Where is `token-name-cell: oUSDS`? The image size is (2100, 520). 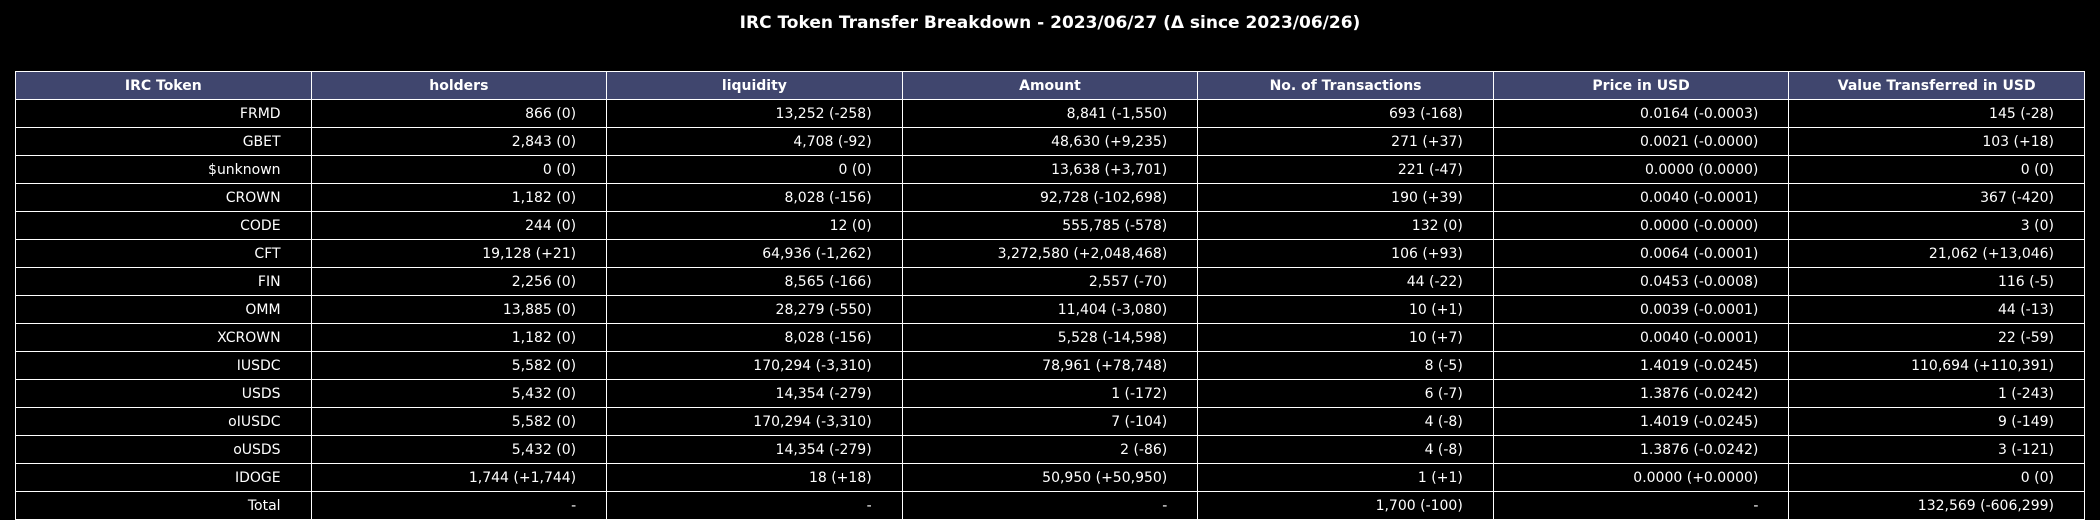
token-name-cell: oUSDS is located at coordinates (163, 449).